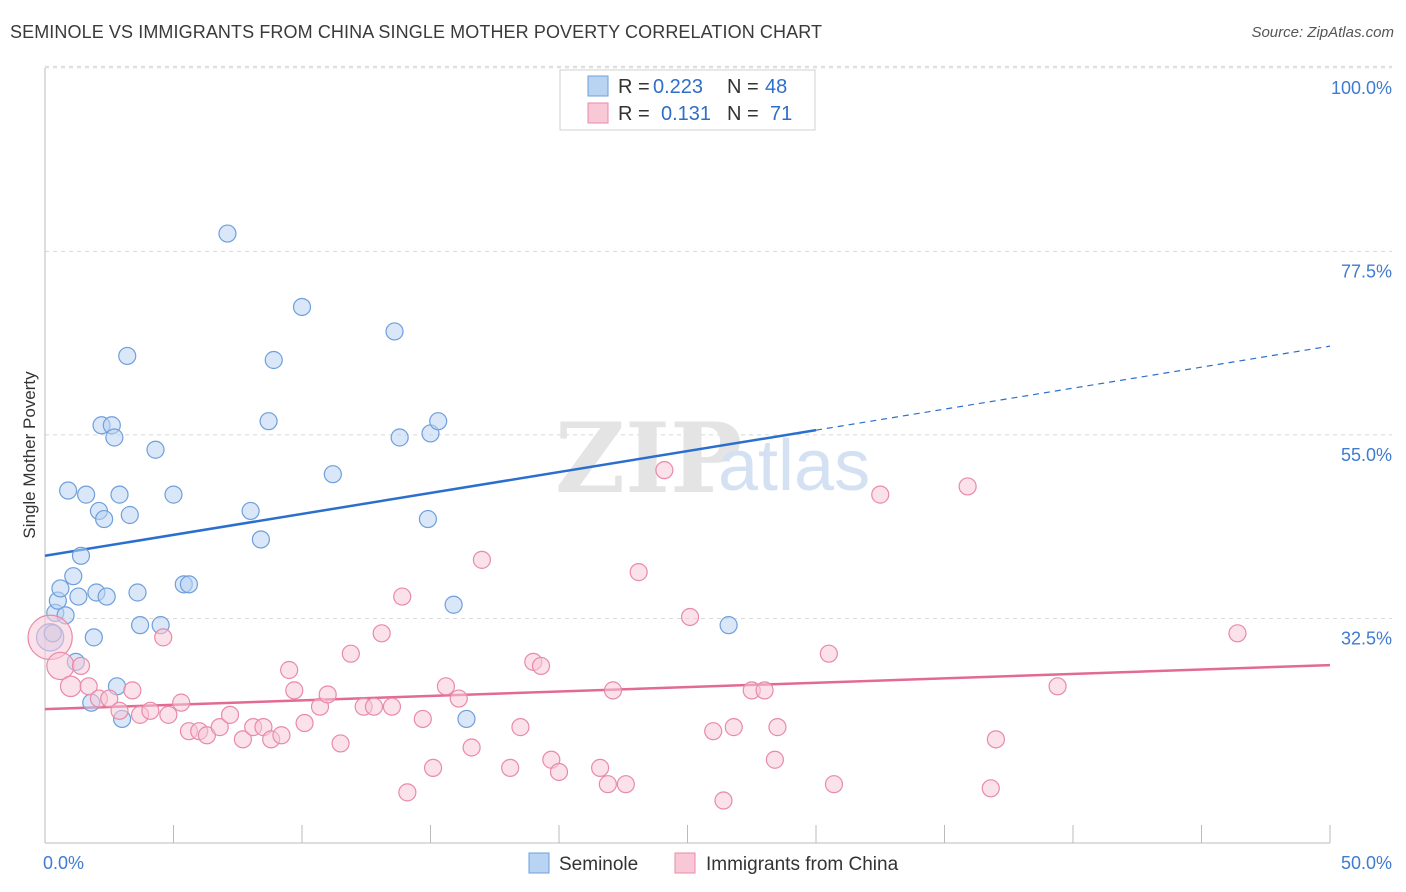 The image size is (1406, 892). I want to click on bottom-legend-swatch-china, so click(685, 863).